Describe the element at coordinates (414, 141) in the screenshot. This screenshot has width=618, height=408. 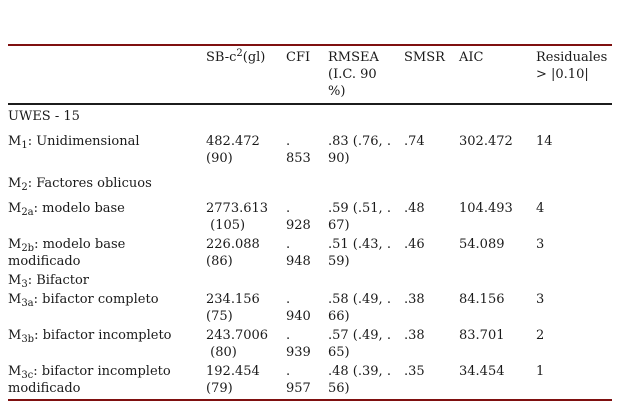
I see `cell-smsr: .74` at that location.